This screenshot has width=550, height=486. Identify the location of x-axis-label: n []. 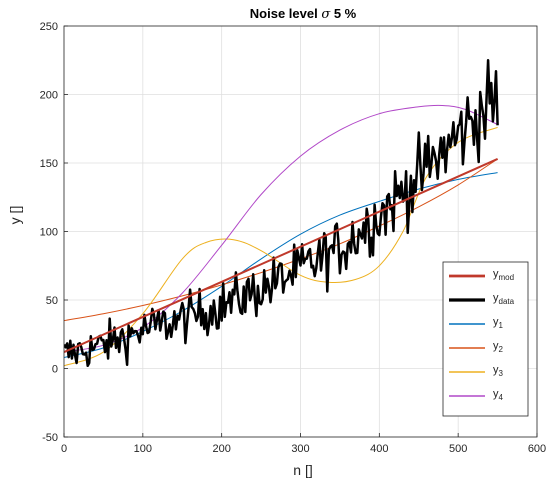
(302, 470).